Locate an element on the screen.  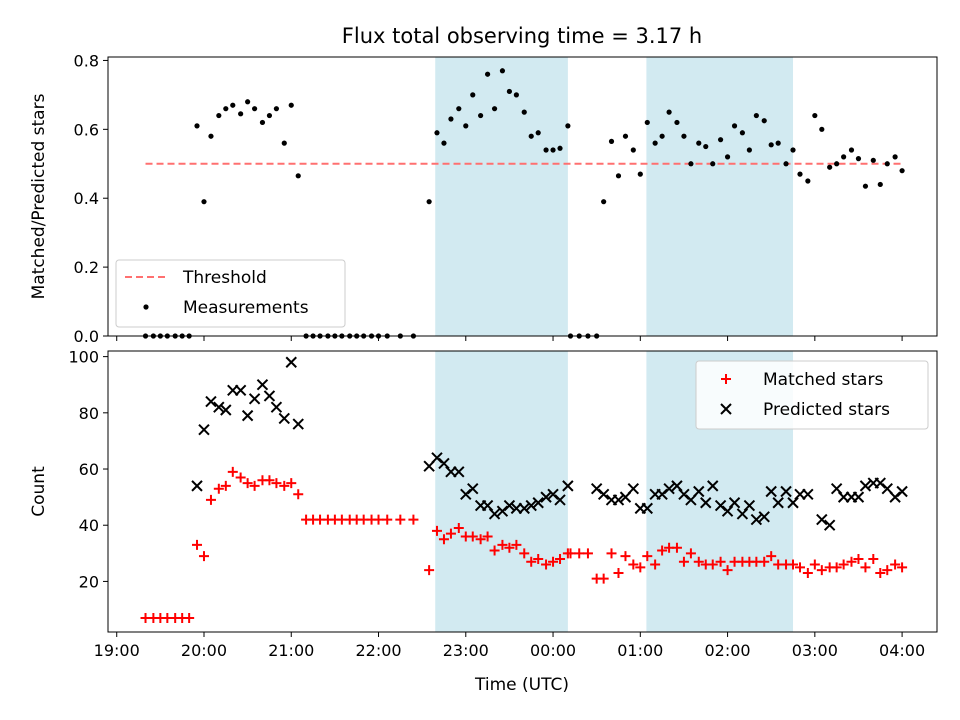
legend-matched-swatch is located at coordinates (726, 379).